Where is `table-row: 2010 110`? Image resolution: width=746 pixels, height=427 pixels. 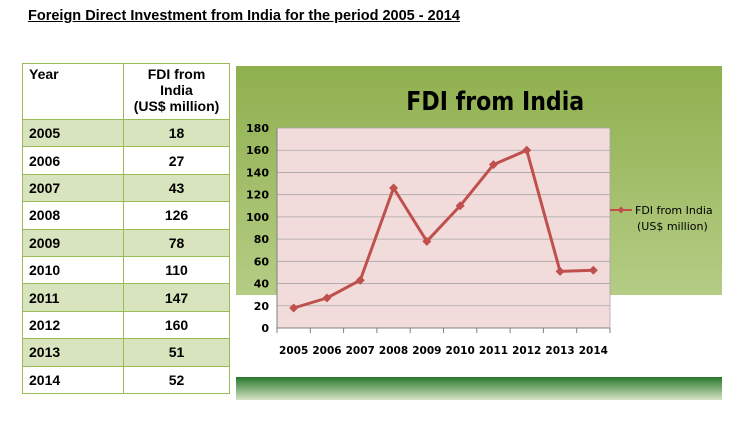
table-row: 2010 110 is located at coordinates (126, 270).